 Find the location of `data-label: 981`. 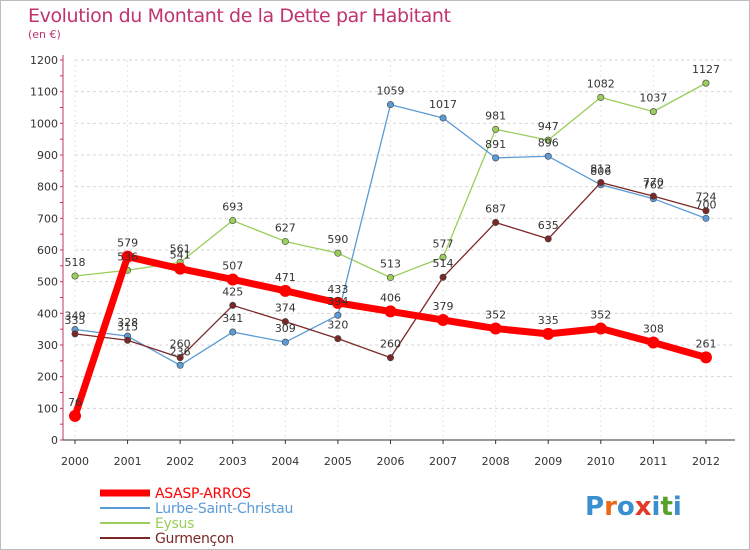

data-label: 981 is located at coordinates (495, 115).